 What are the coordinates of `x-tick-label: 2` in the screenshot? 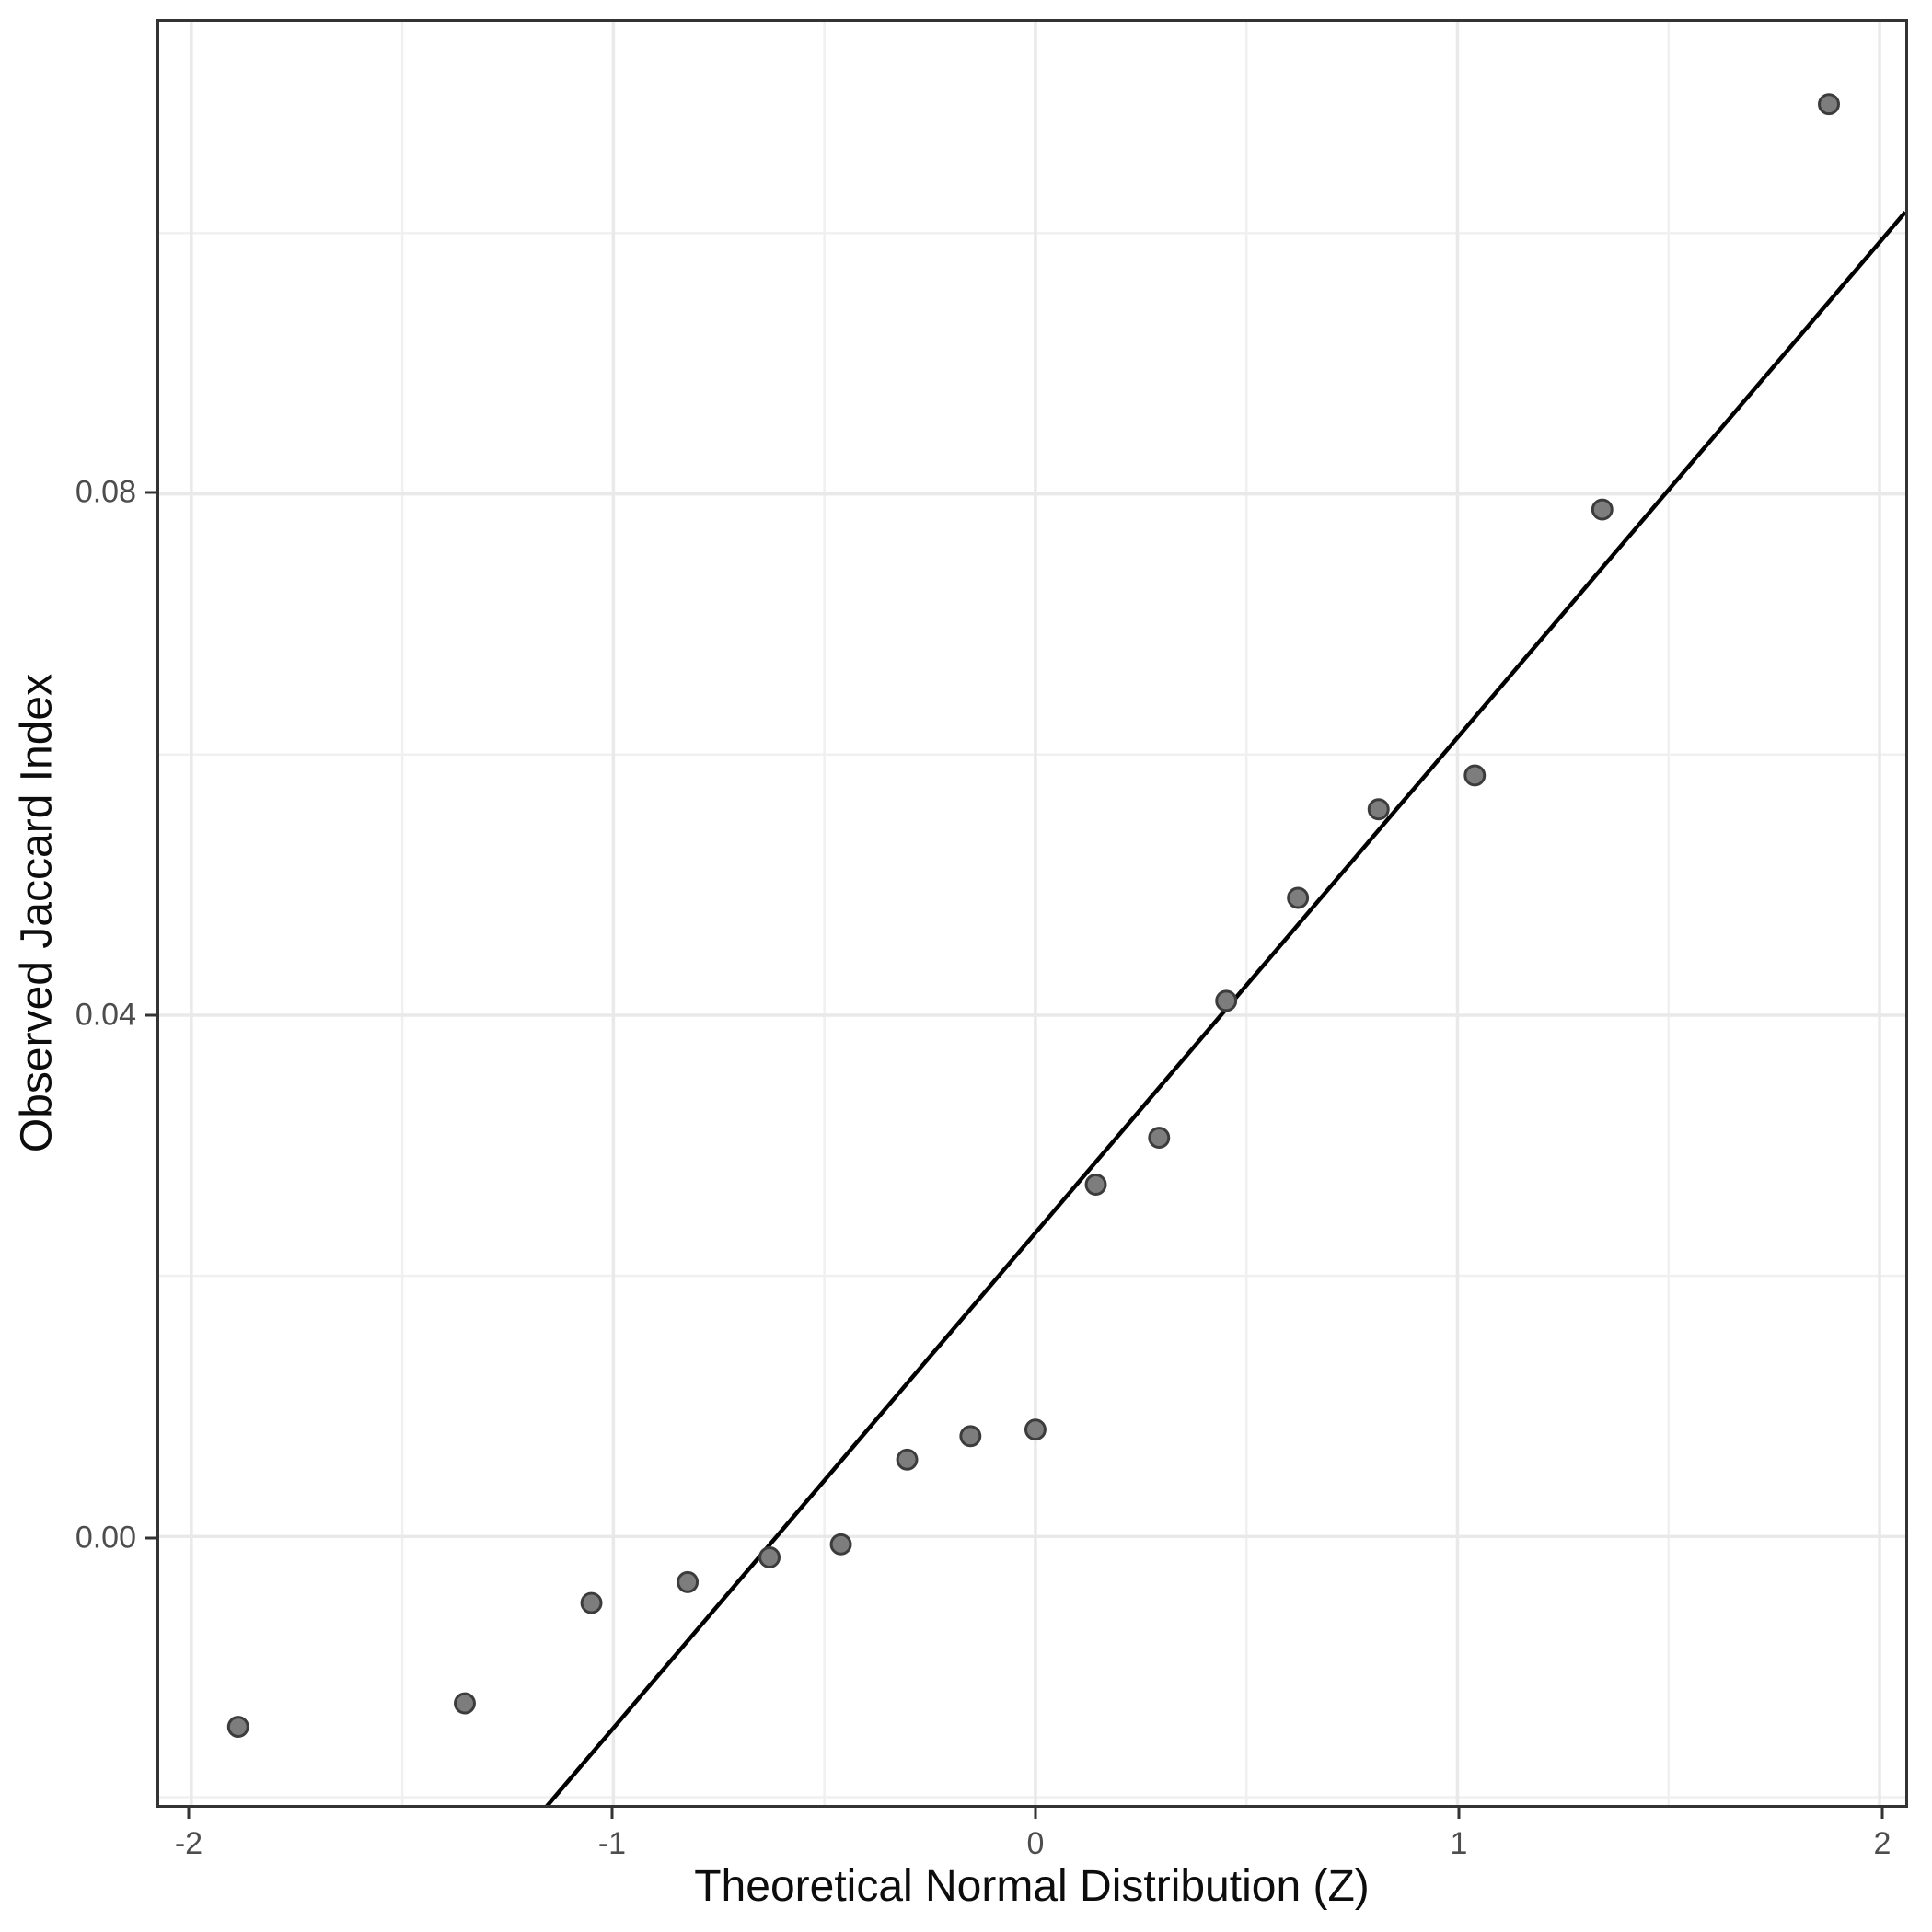 It's located at (1883, 1844).